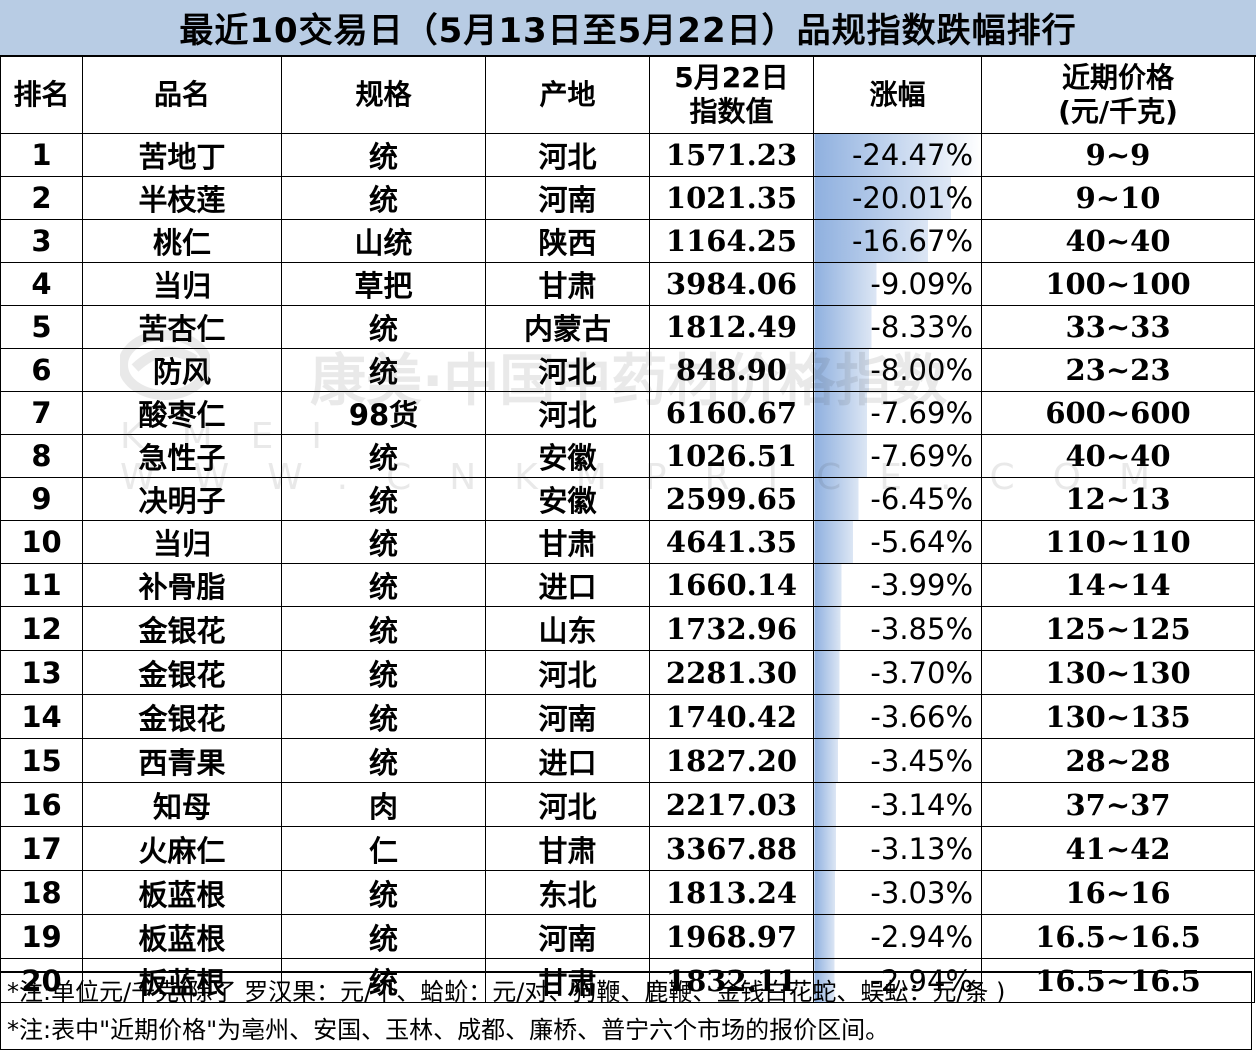  I want to click on header-price: 近期价格 (元/千克), so click(1118, 94).